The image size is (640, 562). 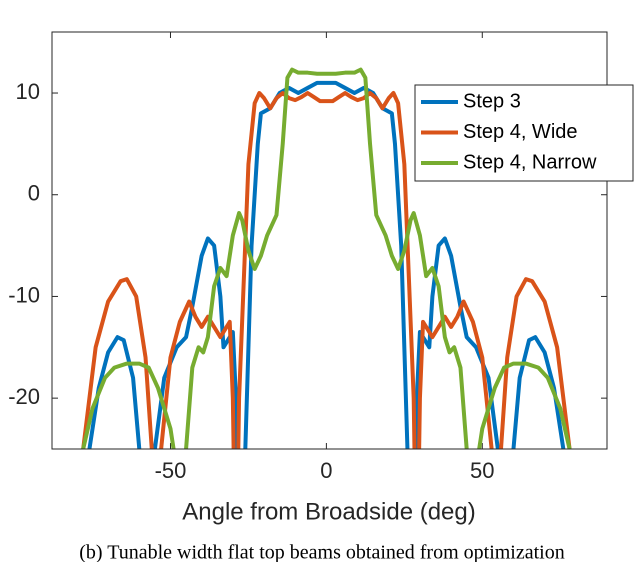 What do you see at coordinates (492, 101) in the screenshot?
I see `legend-label: Step 3` at bounding box center [492, 101].